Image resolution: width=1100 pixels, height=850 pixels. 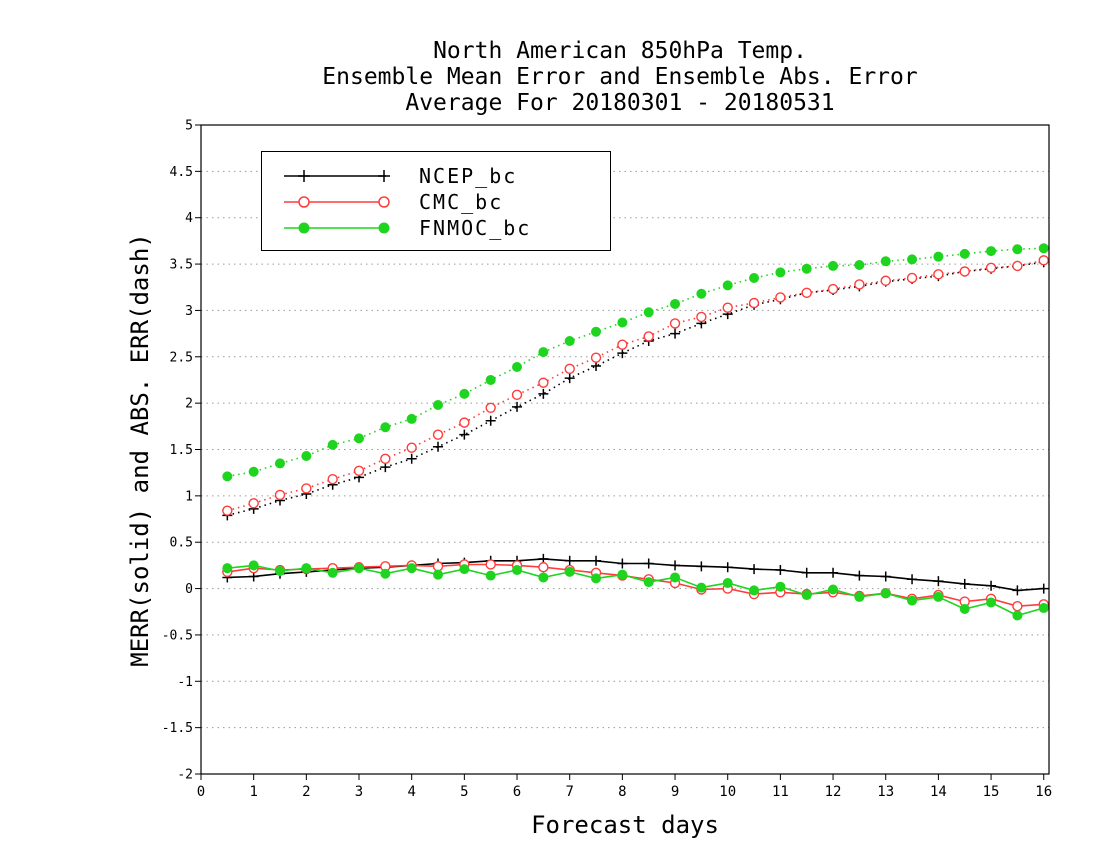 I want to click on y-tick-label: 0, so click(x=189, y=589).